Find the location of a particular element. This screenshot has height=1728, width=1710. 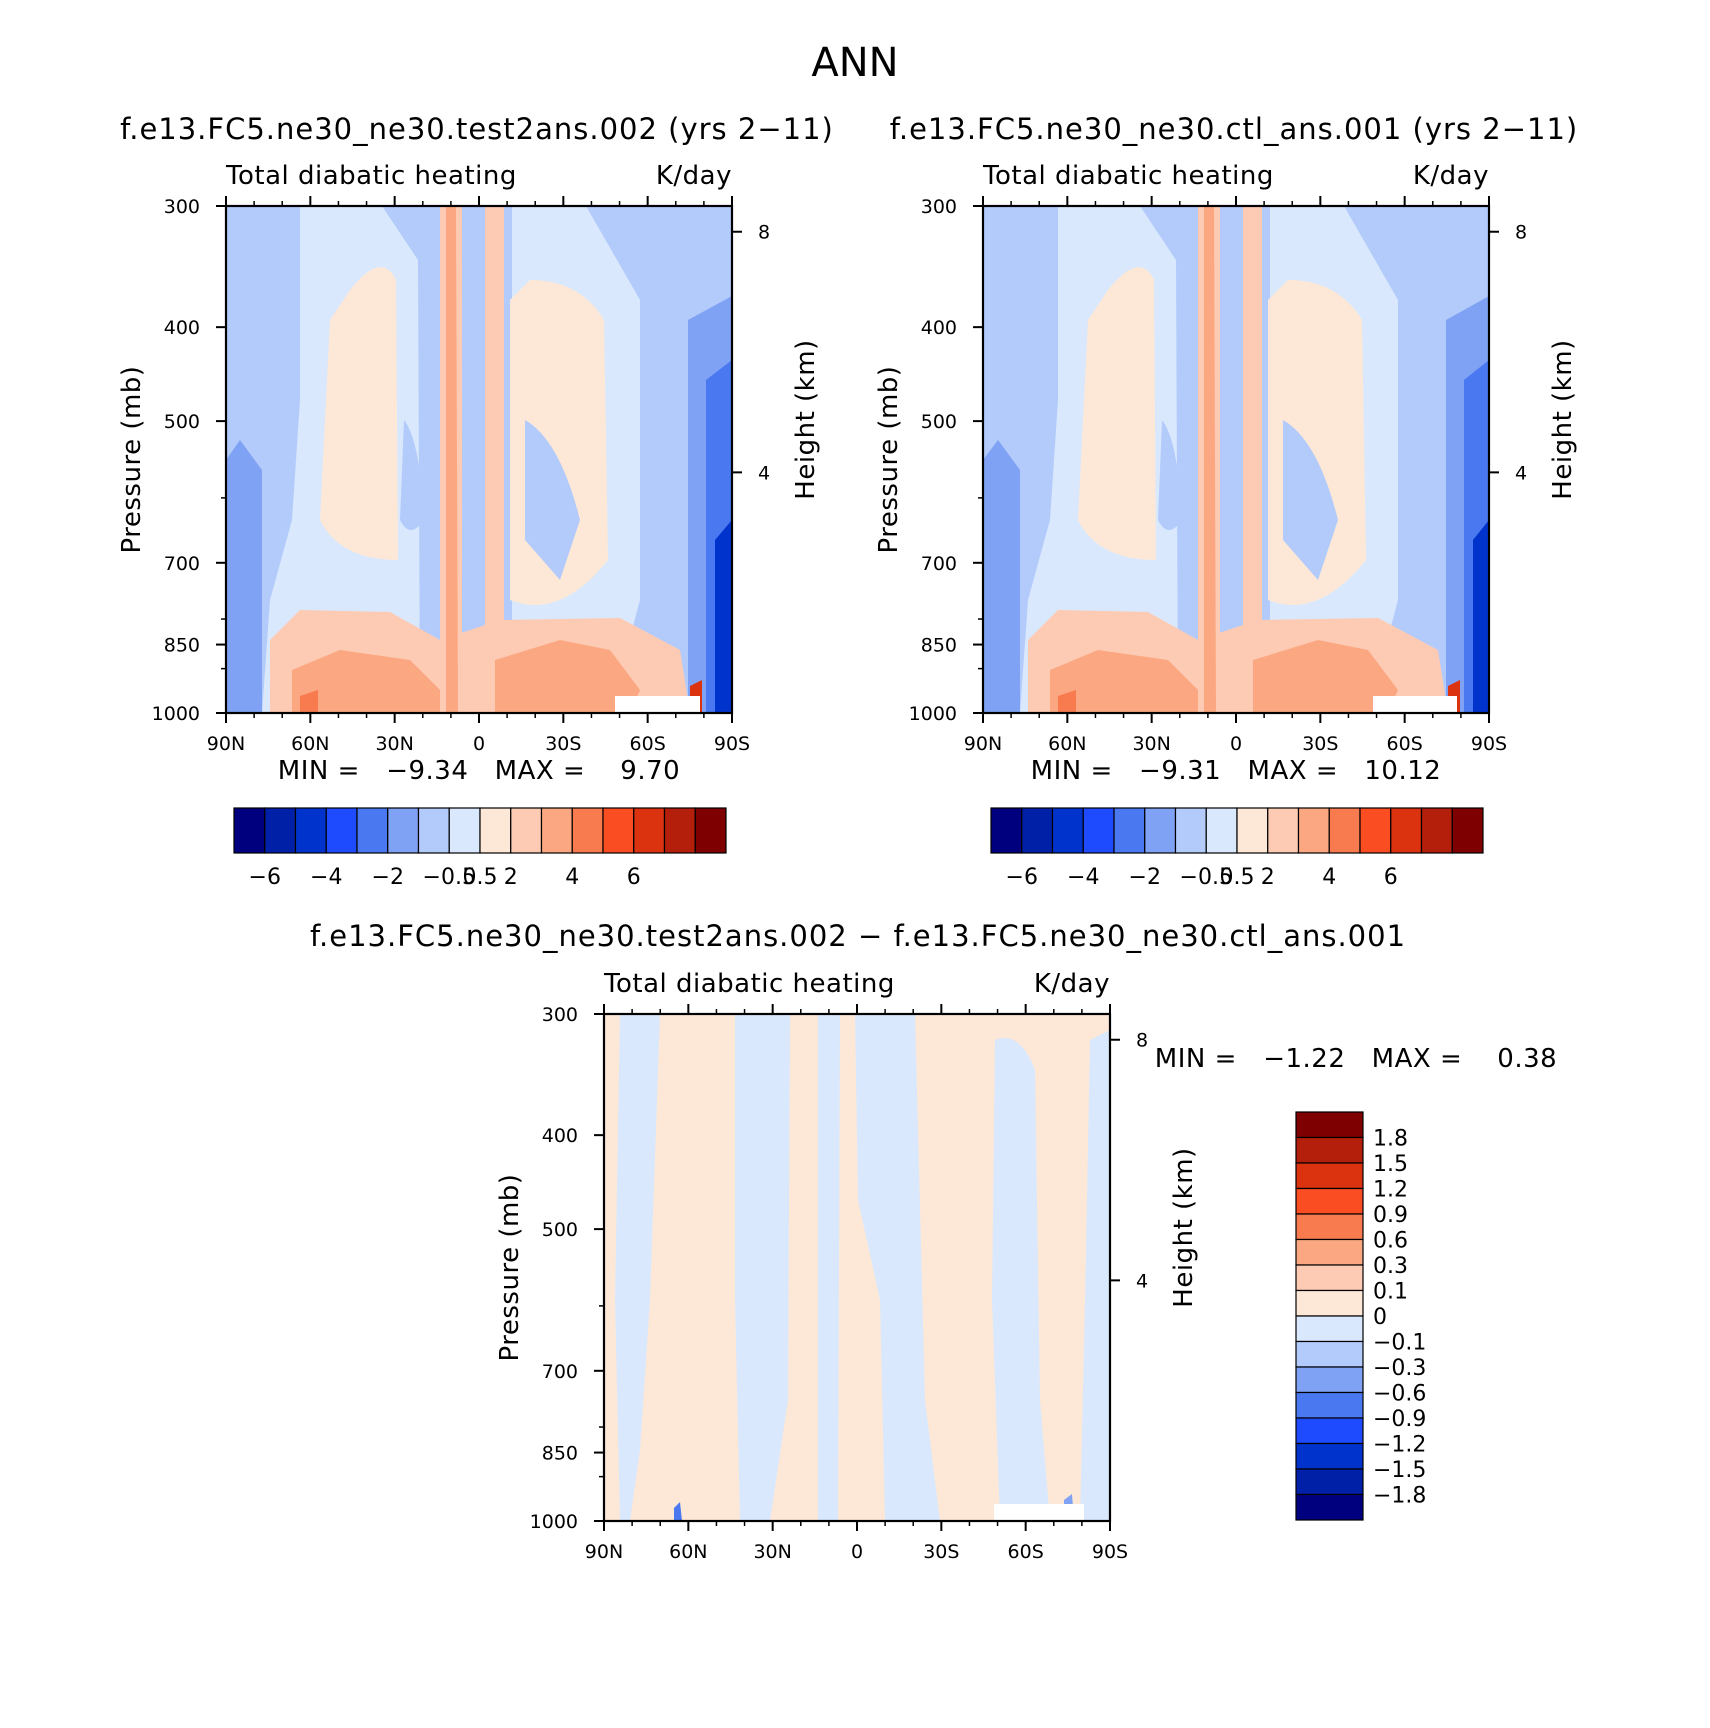

colorbar-tick-label: −1.5 is located at coordinates (1399, 1470).